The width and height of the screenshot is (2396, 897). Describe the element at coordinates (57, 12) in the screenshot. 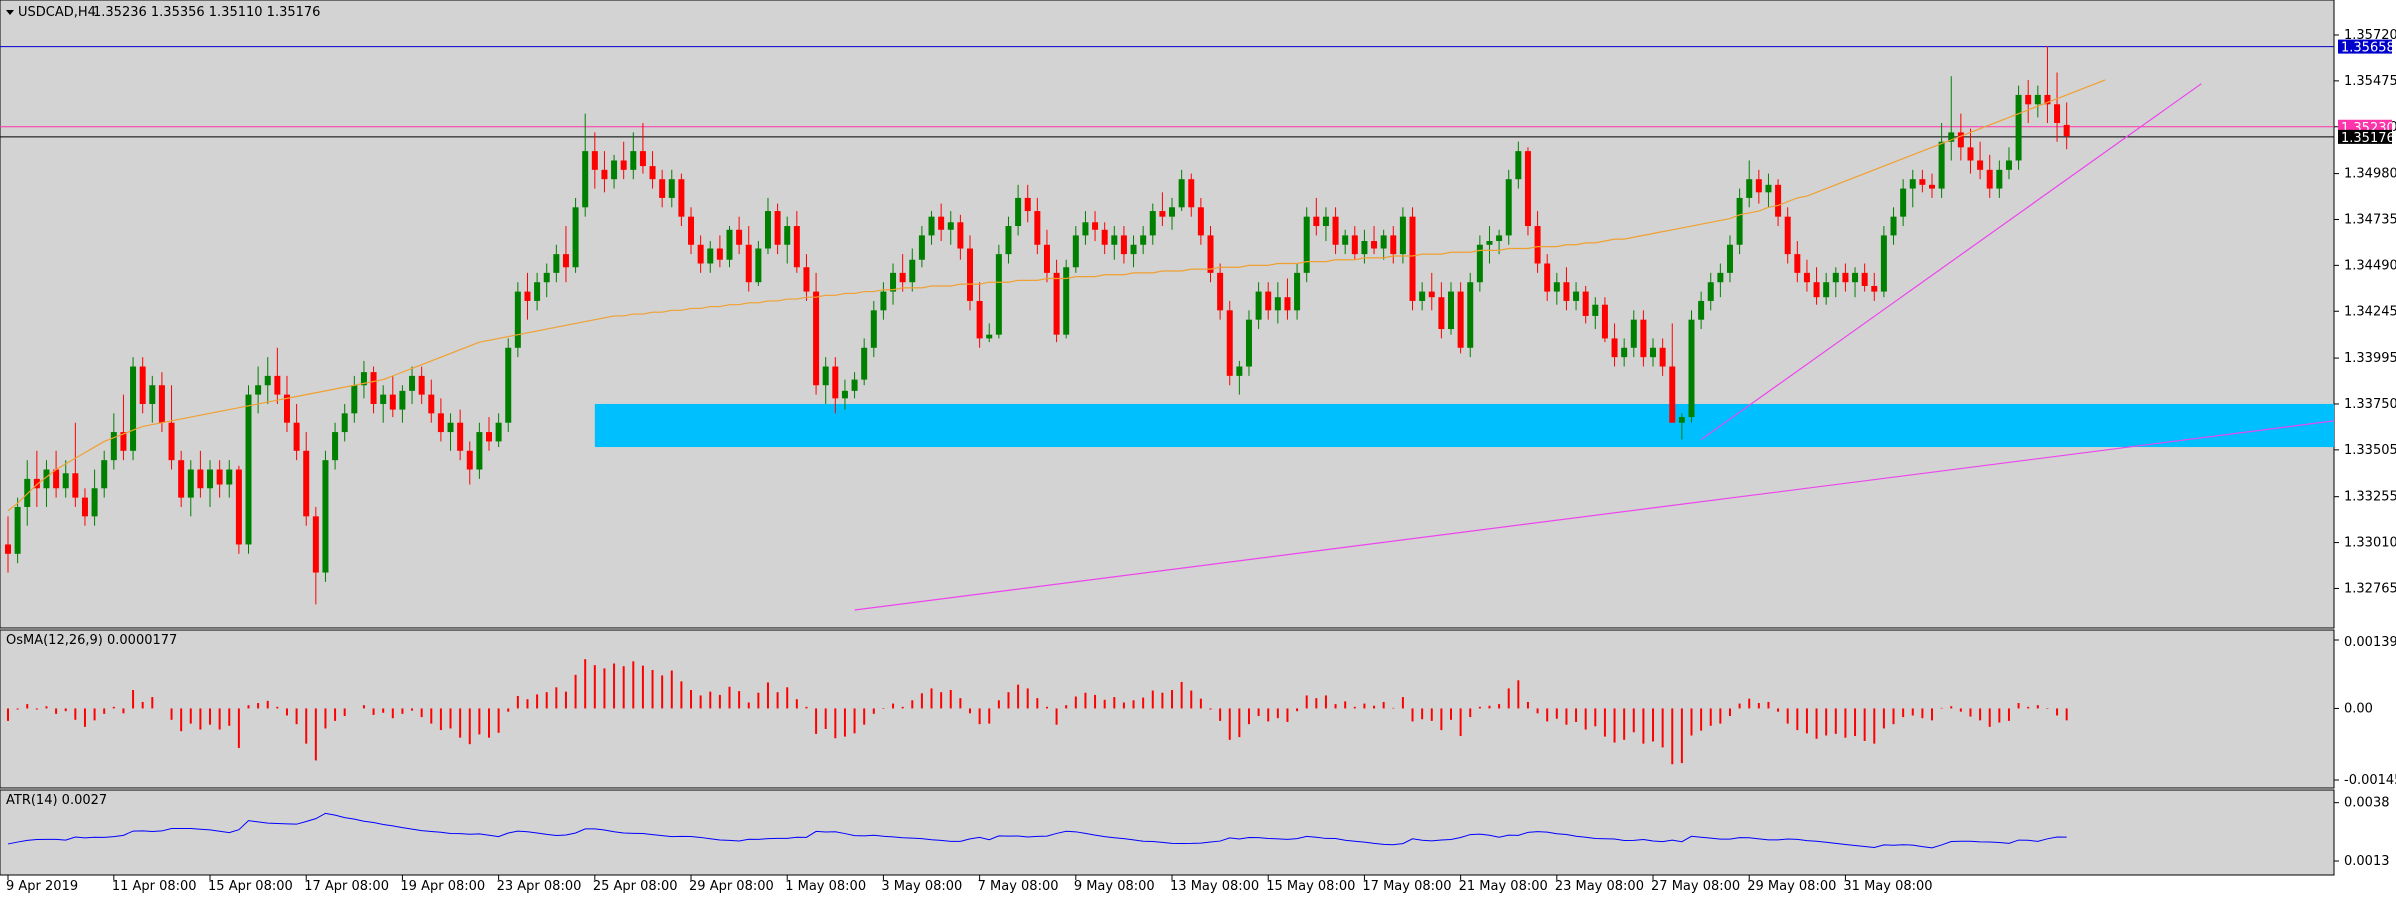

I see `symbol-label: USDCAD,H4` at that location.